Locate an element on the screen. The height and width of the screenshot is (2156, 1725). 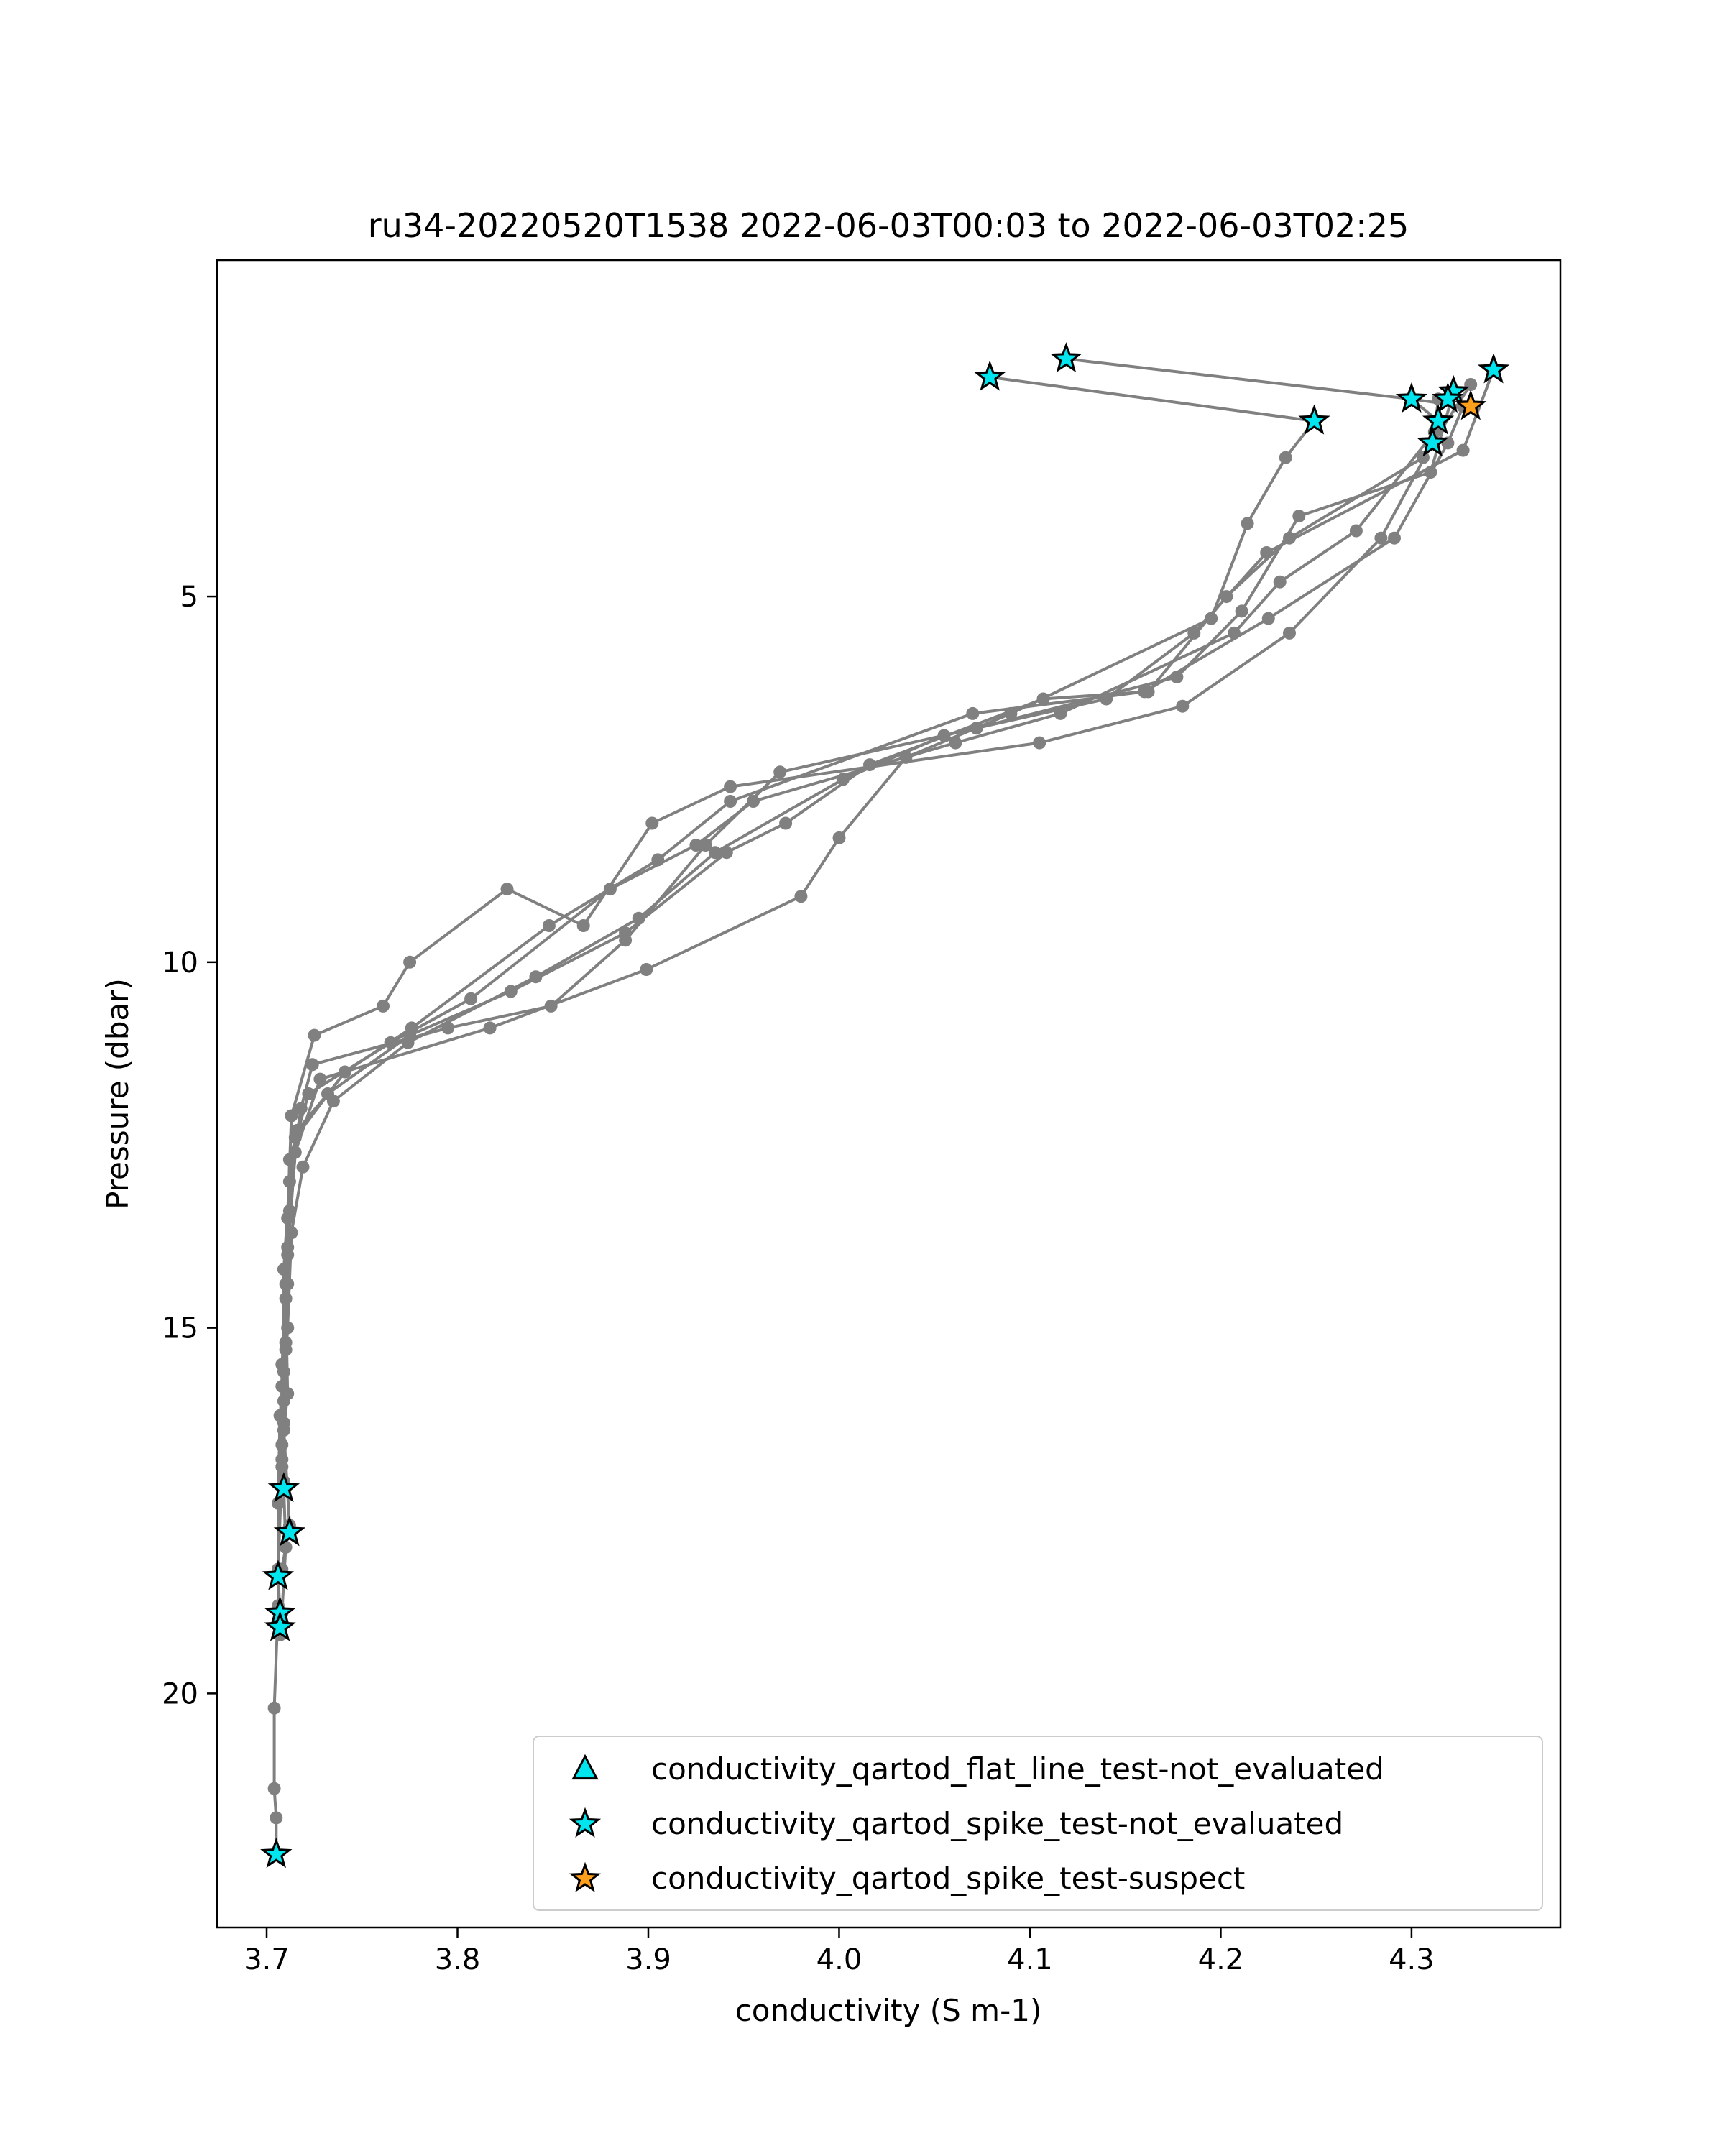
x-axis: 3.7 3.8 3.9 4.0 4.1 4.2 4.3 is located at coordinates (839, 1951).